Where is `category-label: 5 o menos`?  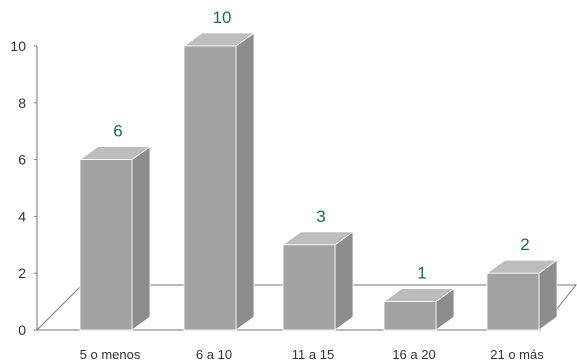
category-label: 5 o menos is located at coordinates (110, 354).